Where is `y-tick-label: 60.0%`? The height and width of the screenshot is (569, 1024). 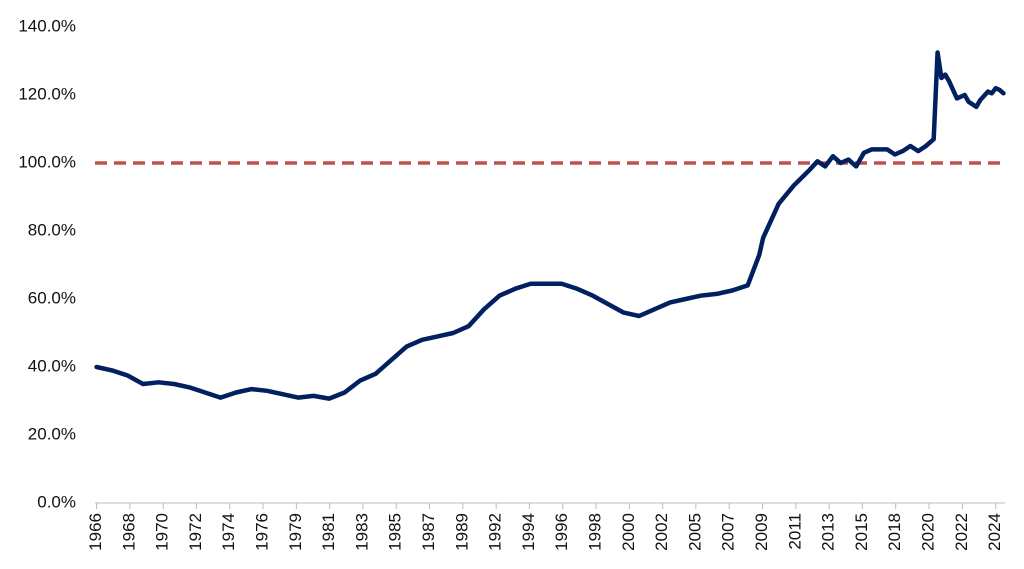
y-tick-label: 60.0% is located at coordinates (52, 297).